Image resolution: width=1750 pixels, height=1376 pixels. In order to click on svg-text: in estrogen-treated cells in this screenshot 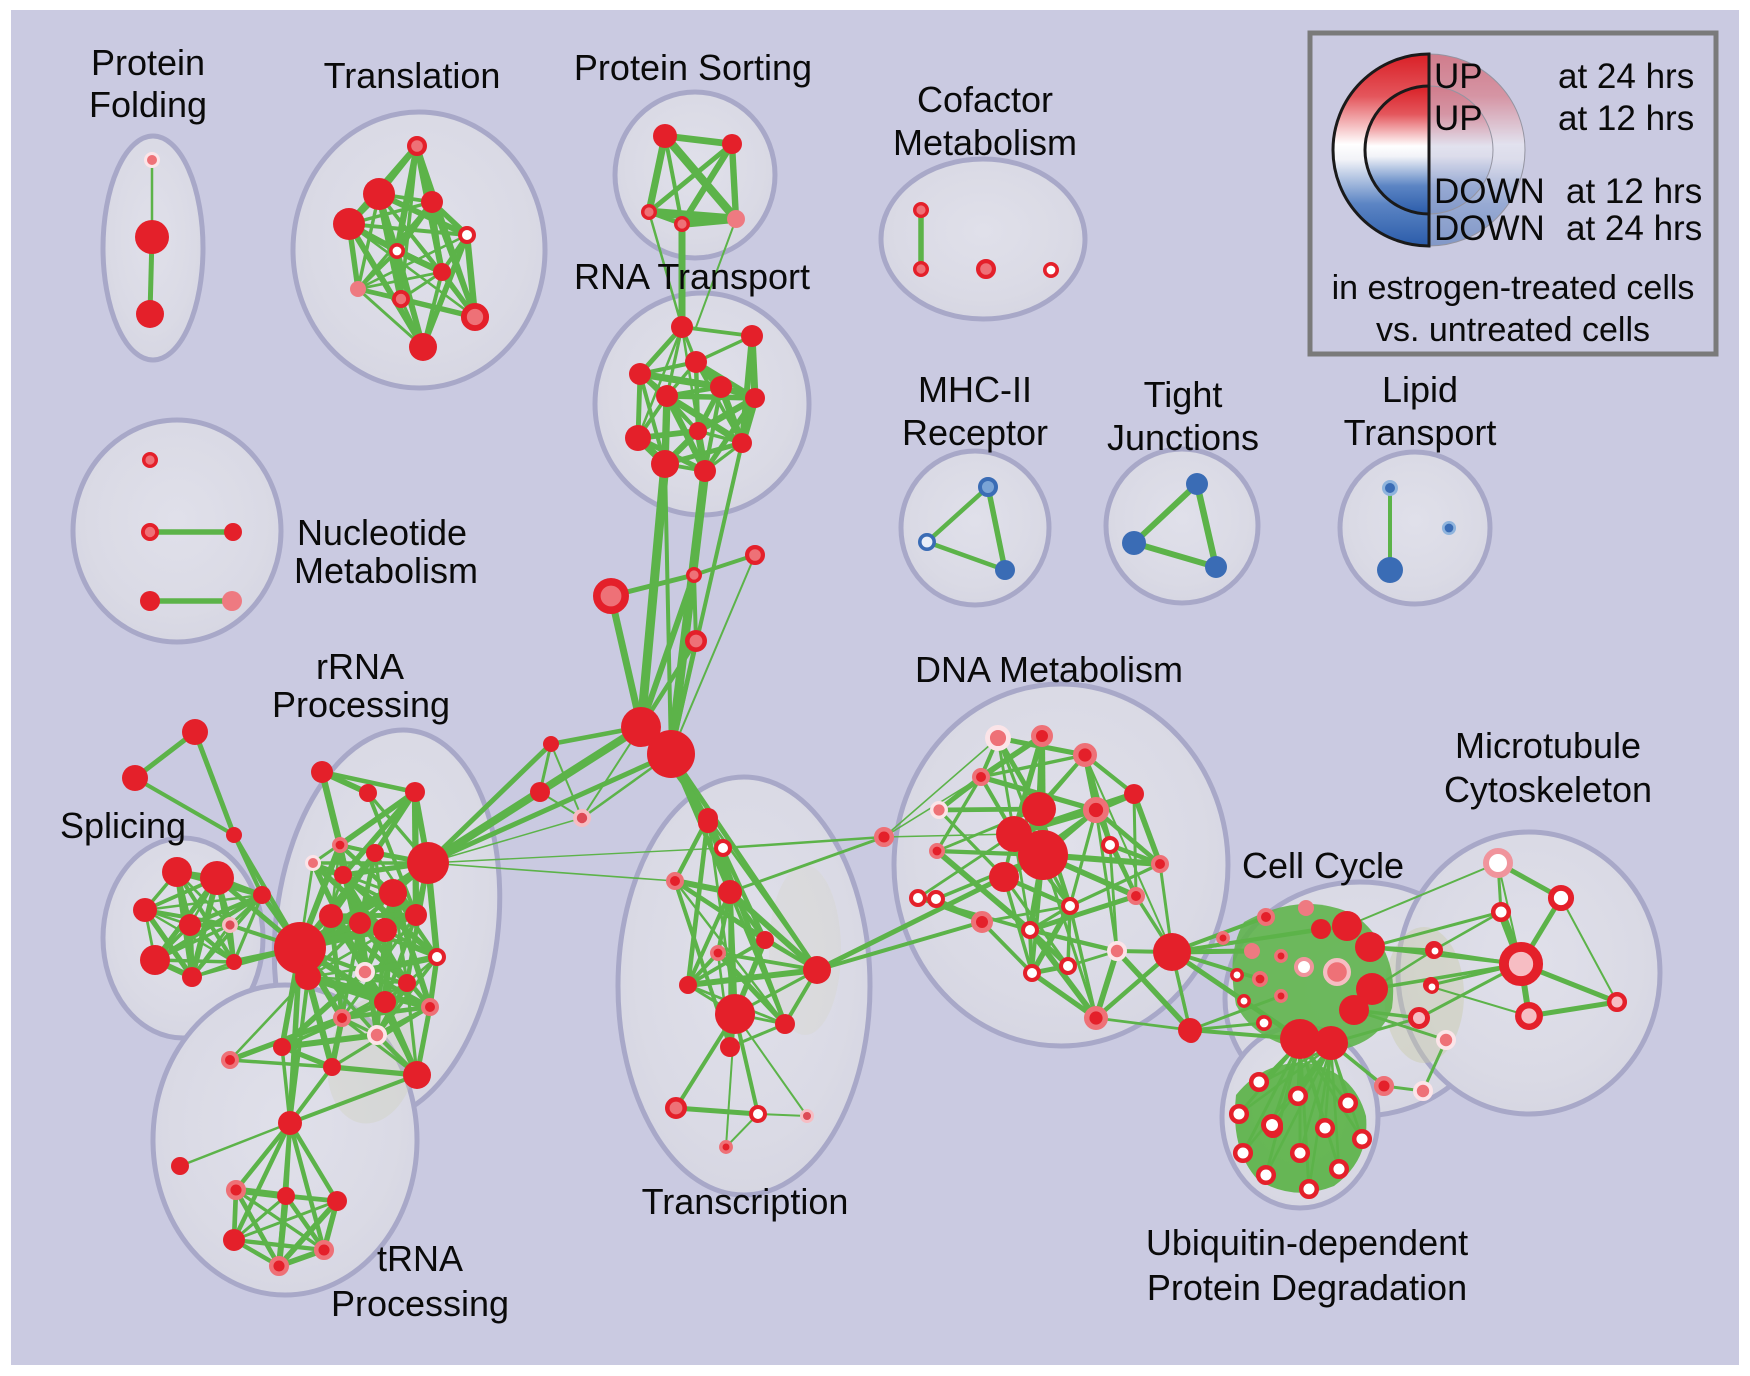, I will do `click(1513, 288)`.